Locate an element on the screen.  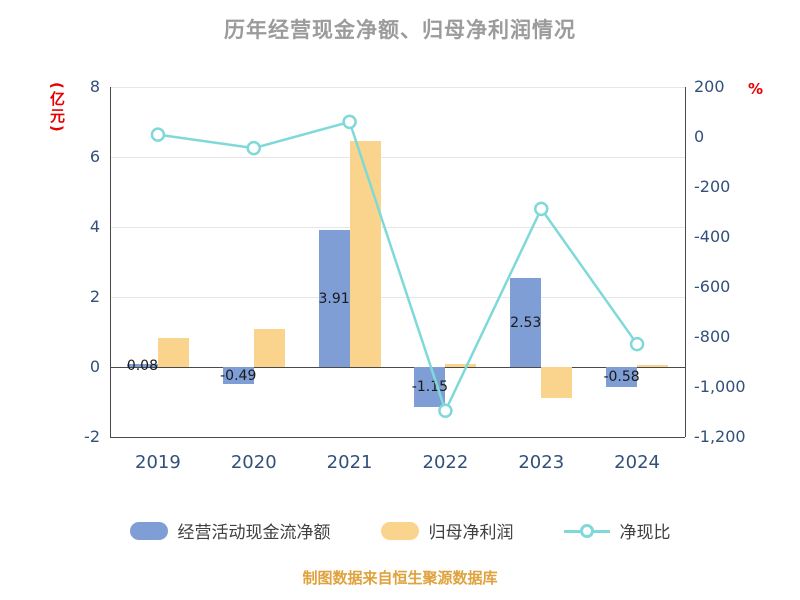
legend-item-netprofit: 归母净利润 is located at coordinates (447, 530).